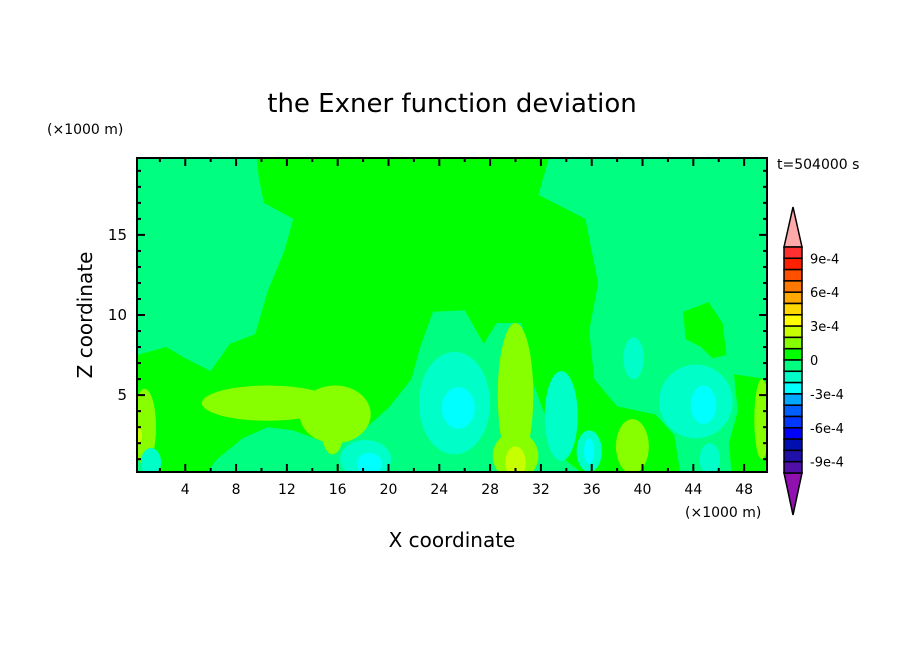  I want to click on chart-title: the Exner function deviation, so click(452, 104).